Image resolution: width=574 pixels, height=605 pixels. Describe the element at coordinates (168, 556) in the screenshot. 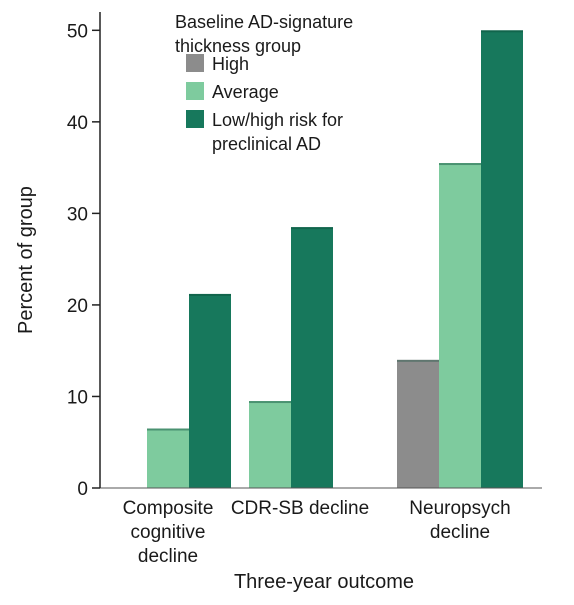

I see `category-label-1-line-3: decline` at that location.